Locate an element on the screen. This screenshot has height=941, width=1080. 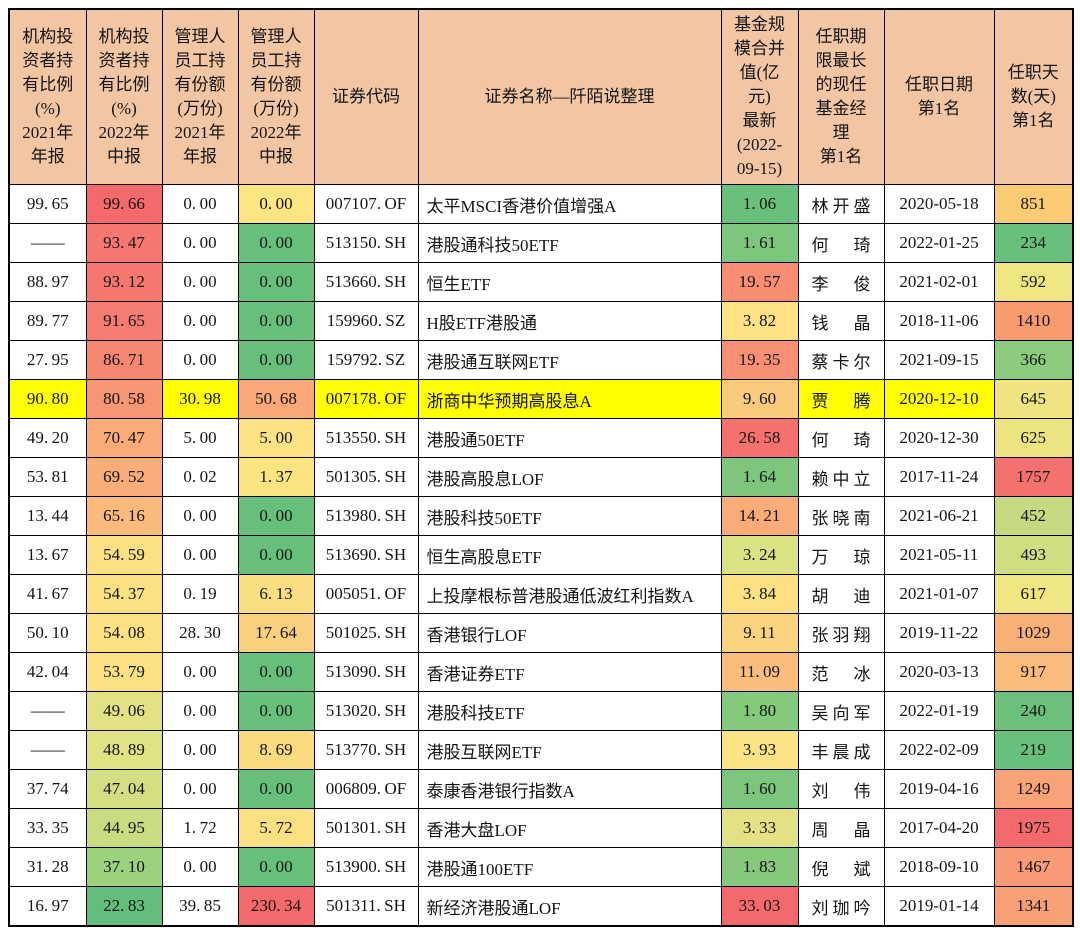
column-header: 证券名称—阡陌说整理 is located at coordinates (569, 96).